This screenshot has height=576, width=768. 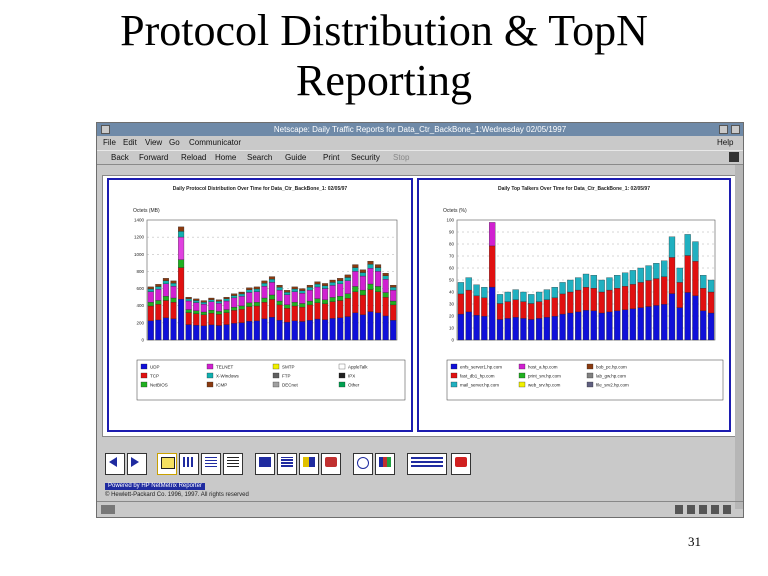 I want to click on toolbar-print: Print, so click(x=331, y=157).